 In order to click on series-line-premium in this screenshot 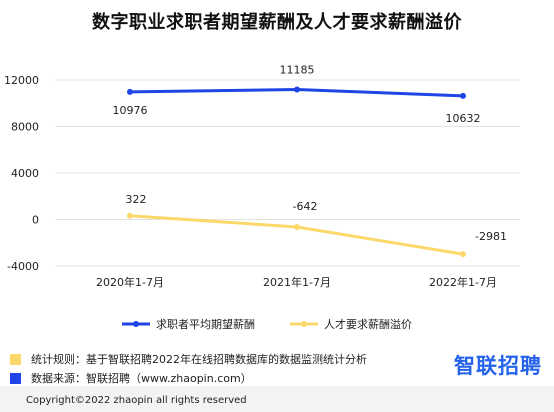, I will do `click(296, 235)`.